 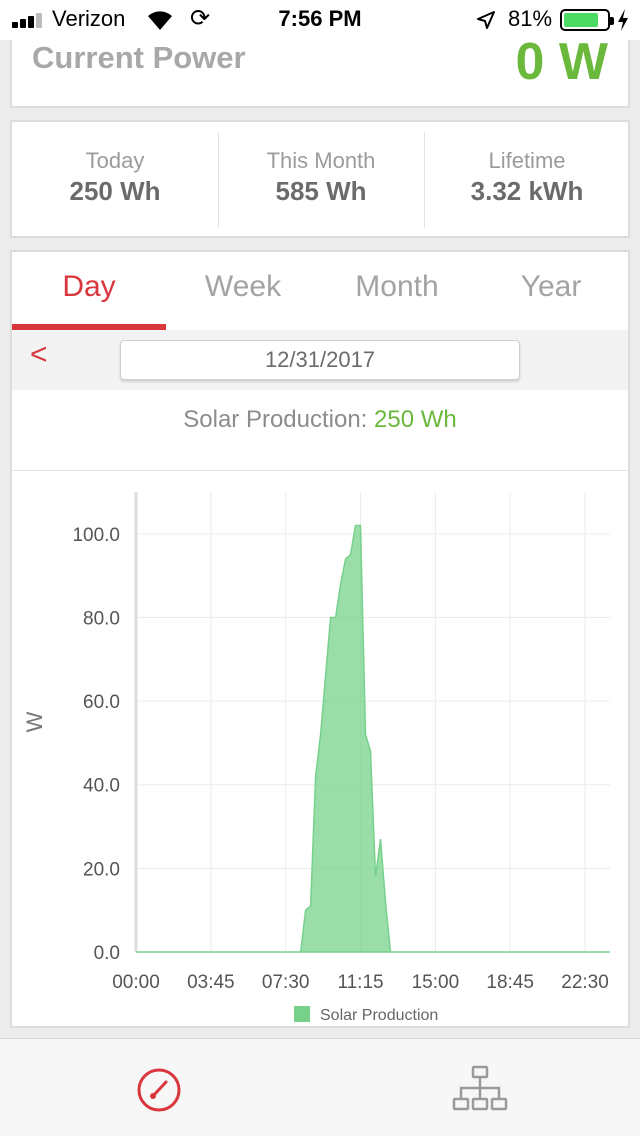 What do you see at coordinates (34, 721) in the screenshot?
I see `y-axis-label: W` at bounding box center [34, 721].